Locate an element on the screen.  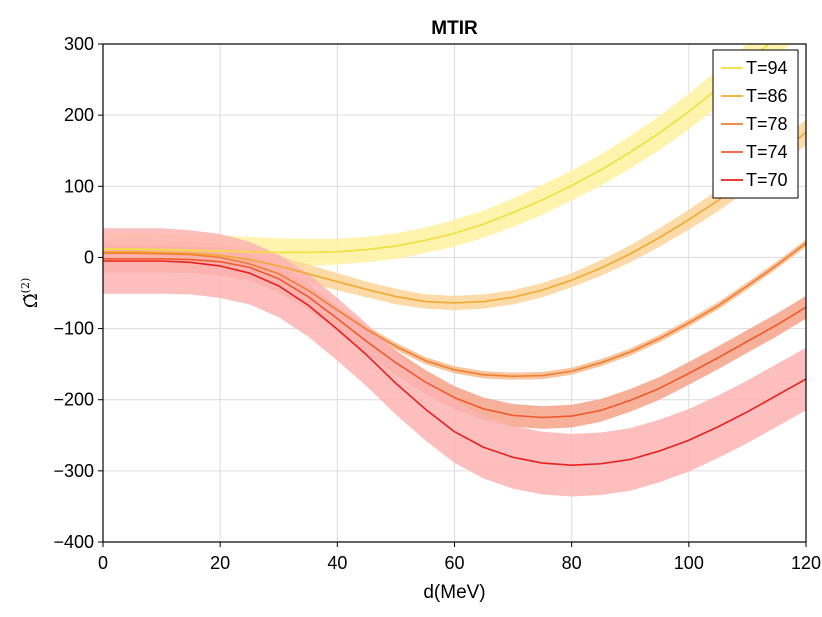
chart-title: MTIR is located at coordinates (454, 28).